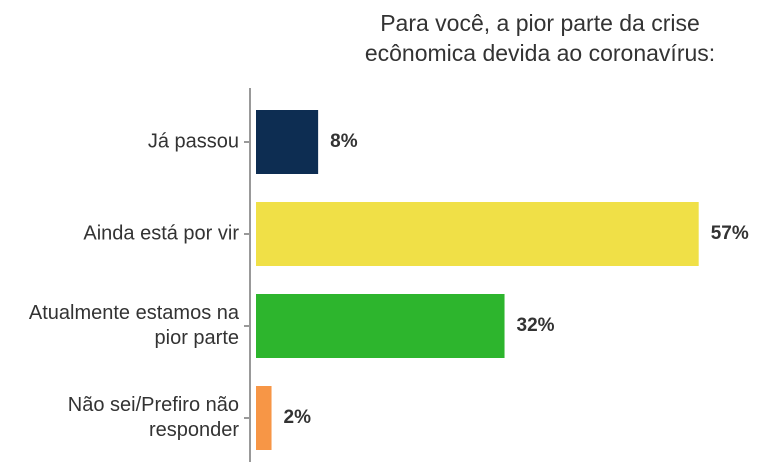 This screenshot has height=466, width=762. Describe the element at coordinates (161, 233) in the screenshot. I see `y-tick-label: Ainda está por vir` at that location.